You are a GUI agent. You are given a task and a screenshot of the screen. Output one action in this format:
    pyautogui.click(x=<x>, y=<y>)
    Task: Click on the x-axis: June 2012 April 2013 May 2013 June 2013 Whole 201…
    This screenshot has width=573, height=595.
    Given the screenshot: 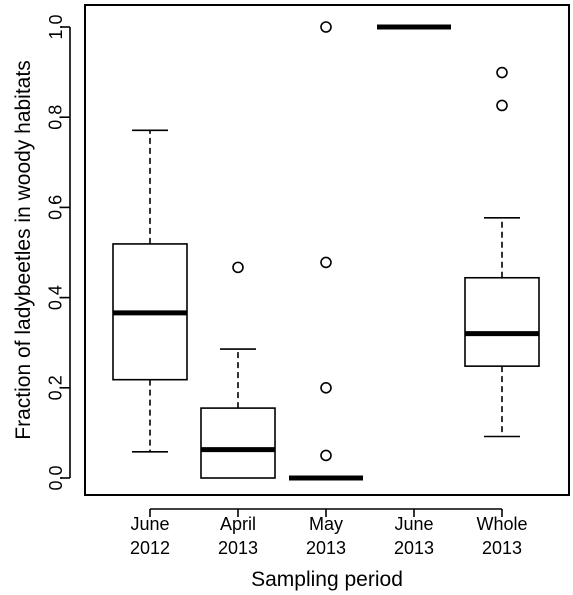 What is the action you would take?
    pyautogui.click(x=329, y=533)
    